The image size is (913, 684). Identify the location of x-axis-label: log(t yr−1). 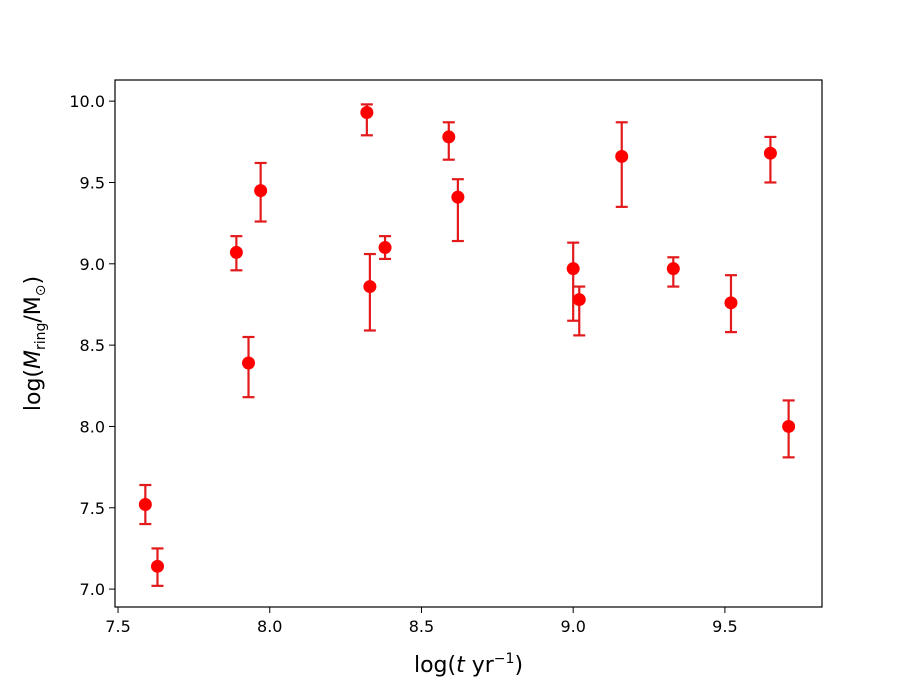
(468, 664).